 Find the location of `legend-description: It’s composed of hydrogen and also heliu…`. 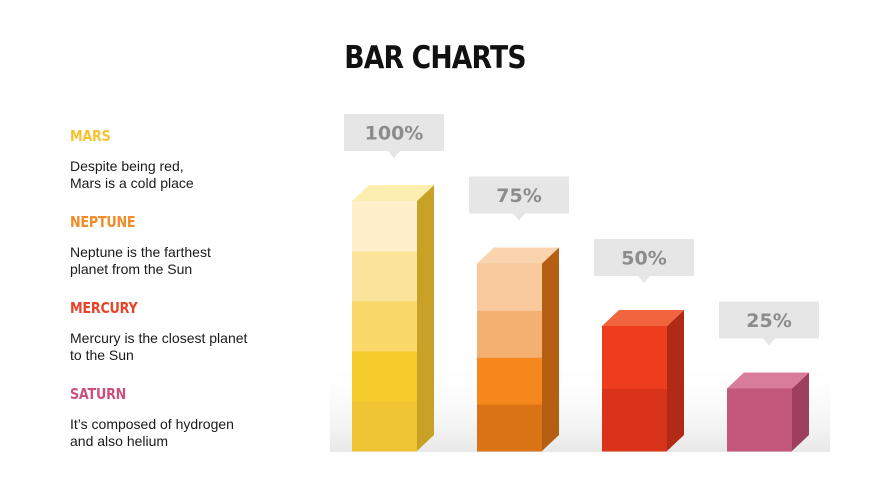

legend-description: It’s composed of hydrogen and also heliu… is located at coordinates (152, 432).